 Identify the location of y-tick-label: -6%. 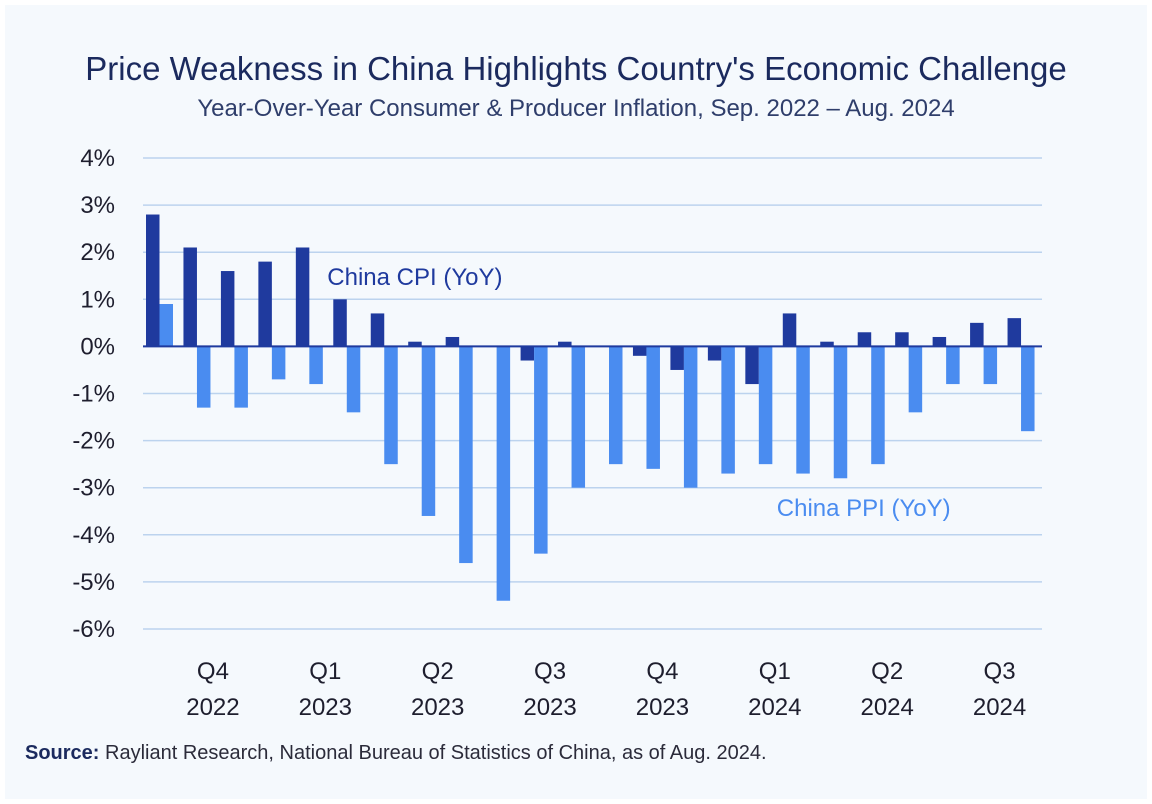
(93, 629).